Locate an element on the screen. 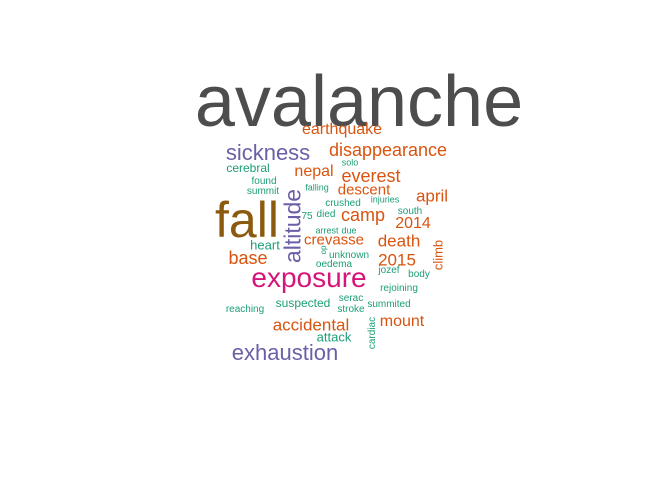  word-disappearance: disappearance is located at coordinates (388, 150).